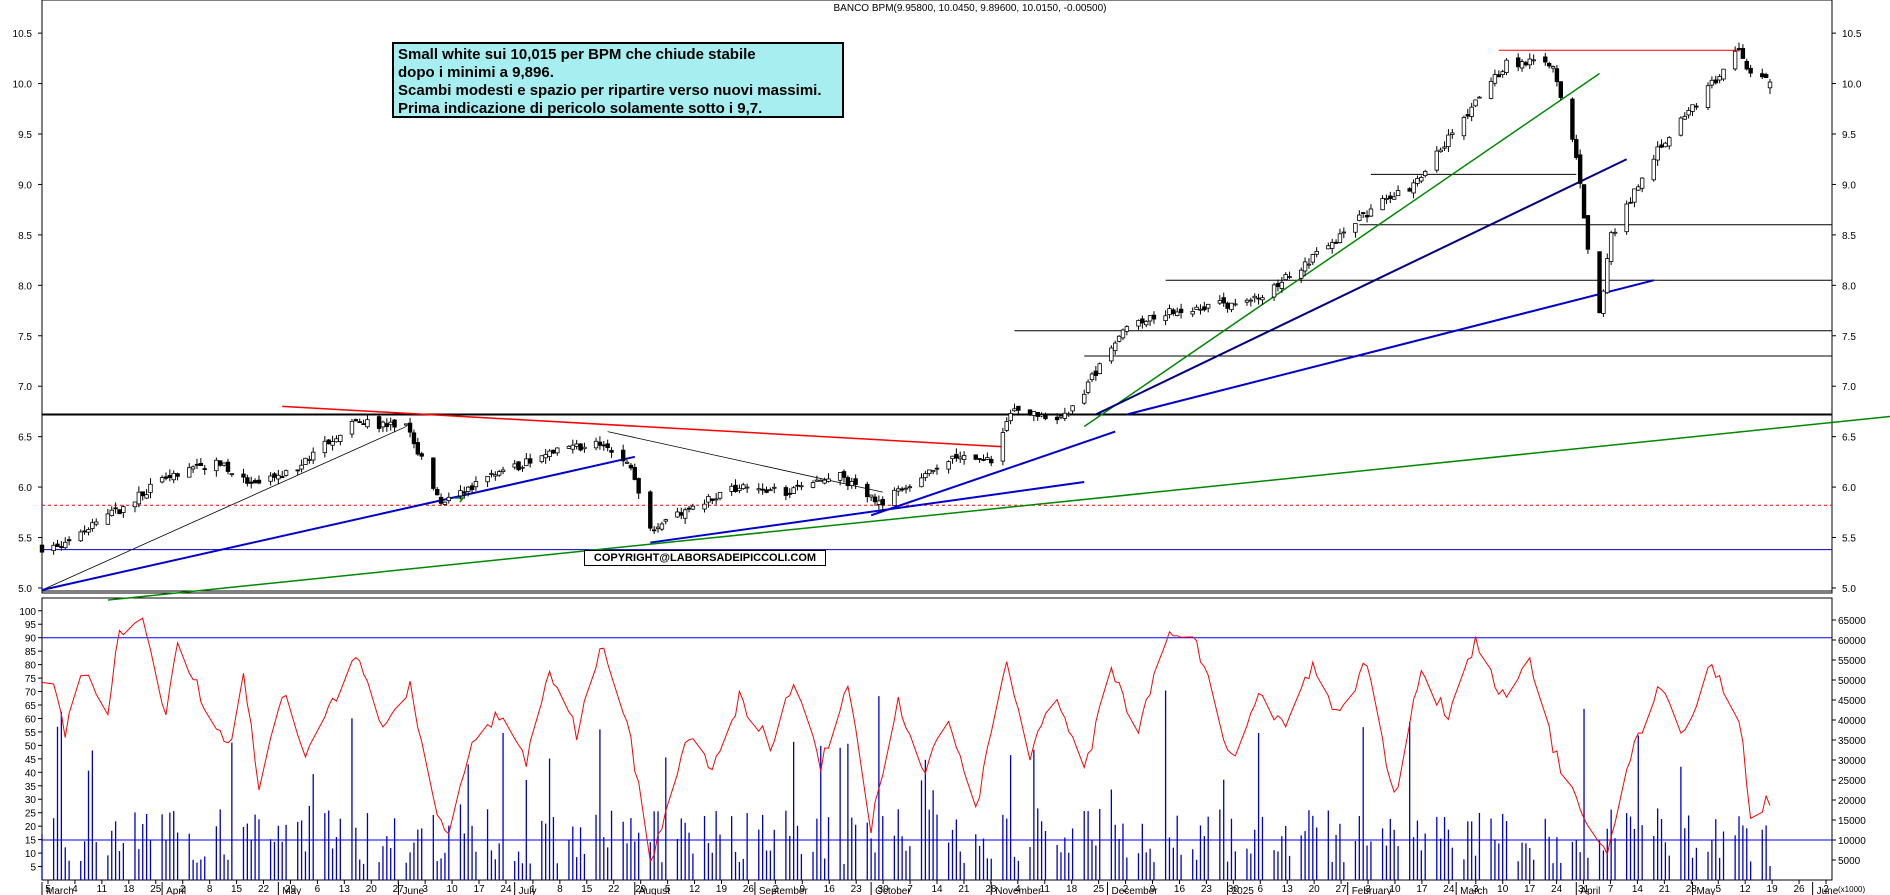 The height and width of the screenshot is (895, 1890). What do you see at coordinates (1590, 890) in the screenshot?
I see `month-label: April` at bounding box center [1590, 890].